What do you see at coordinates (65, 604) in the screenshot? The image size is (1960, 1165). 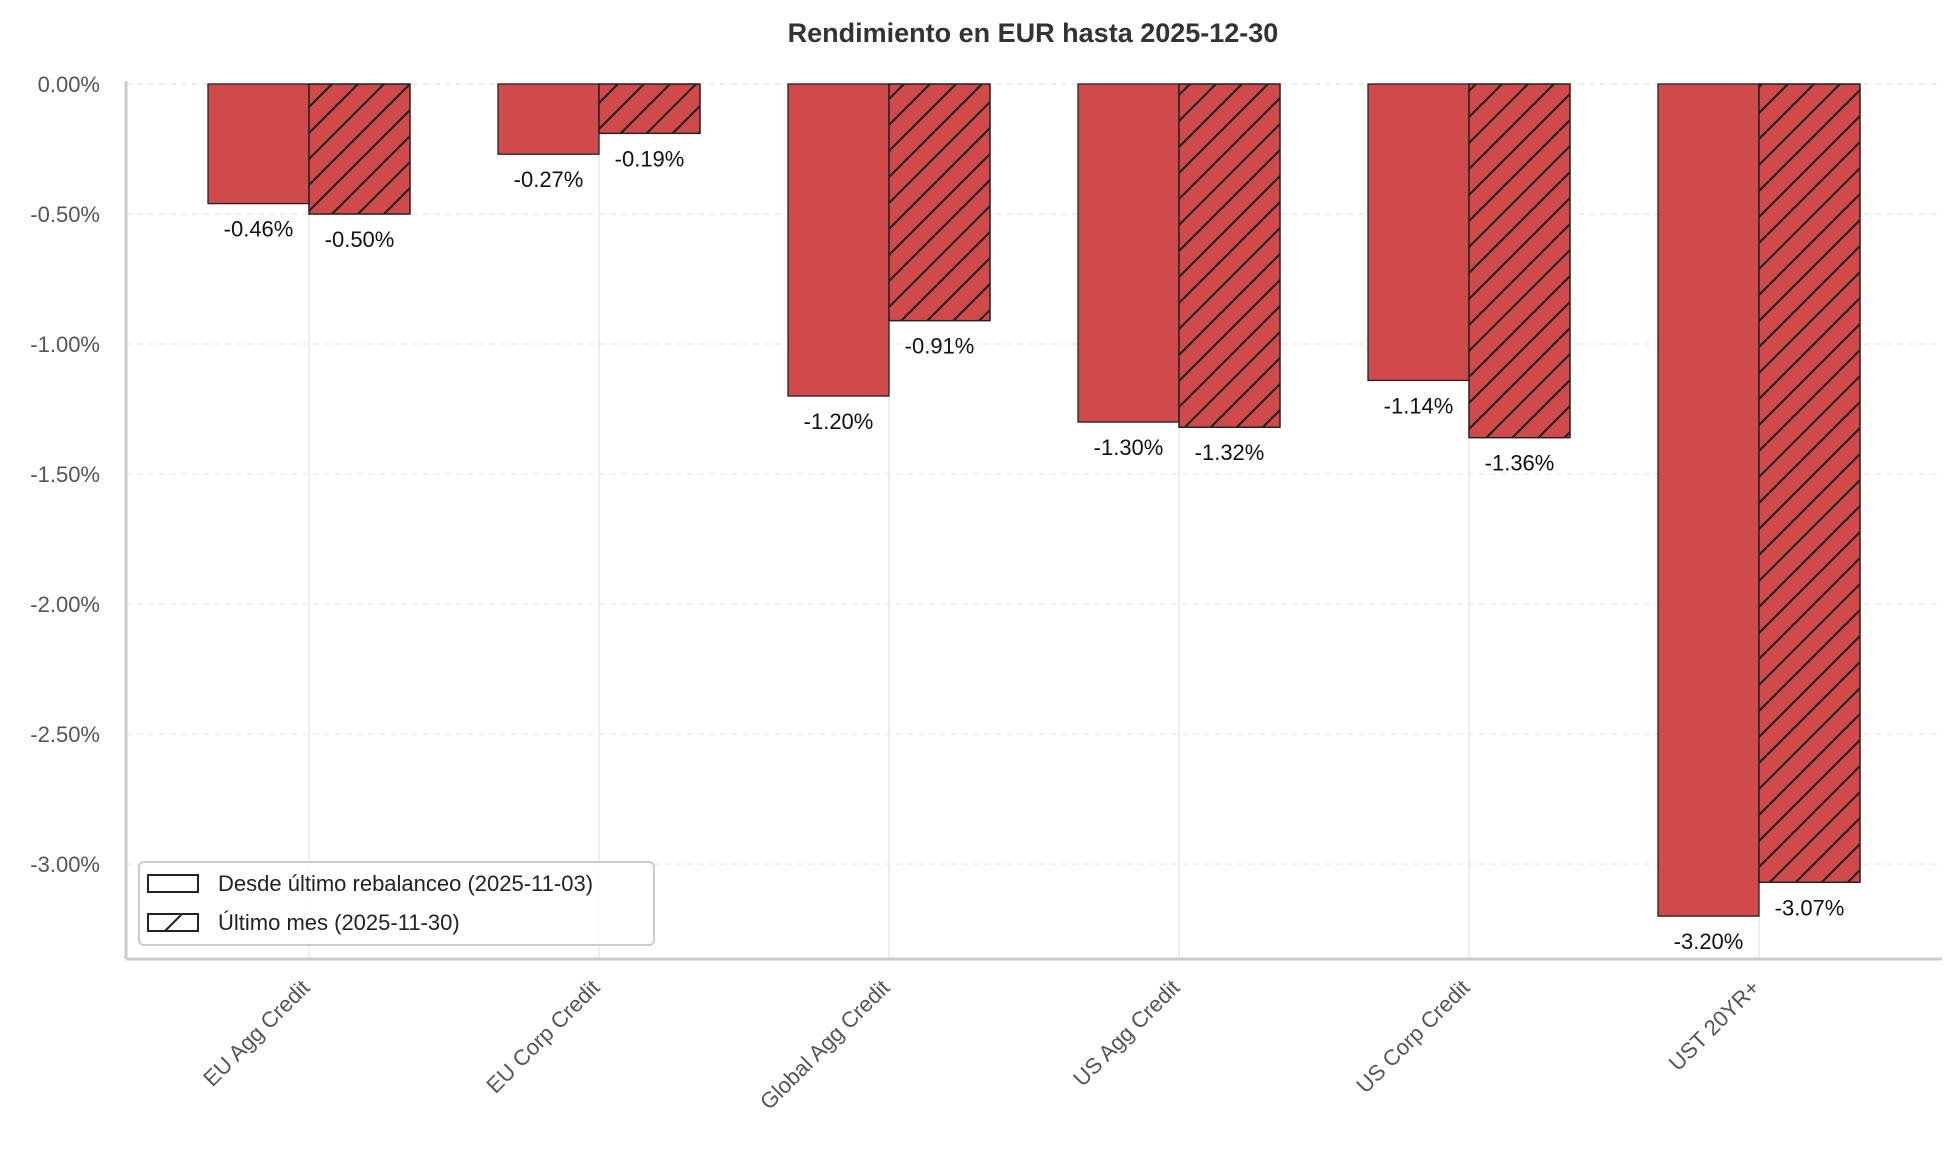 I see `y-tick-label: -2.00%` at bounding box center [65, 604].